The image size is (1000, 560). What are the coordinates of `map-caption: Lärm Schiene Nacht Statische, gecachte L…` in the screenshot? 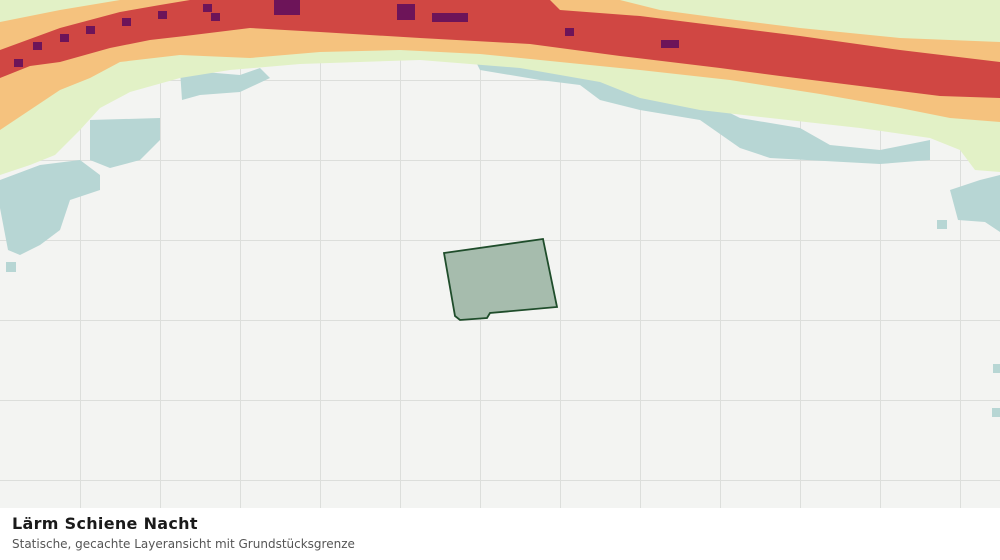 It's located at (500, 531).